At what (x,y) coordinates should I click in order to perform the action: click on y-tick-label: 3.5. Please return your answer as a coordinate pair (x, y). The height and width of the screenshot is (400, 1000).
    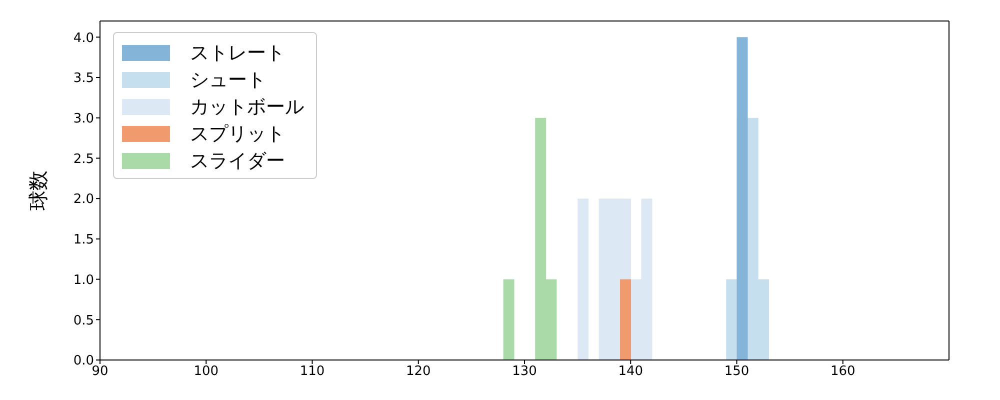
    Looking at the image, I should click on (83, 78).